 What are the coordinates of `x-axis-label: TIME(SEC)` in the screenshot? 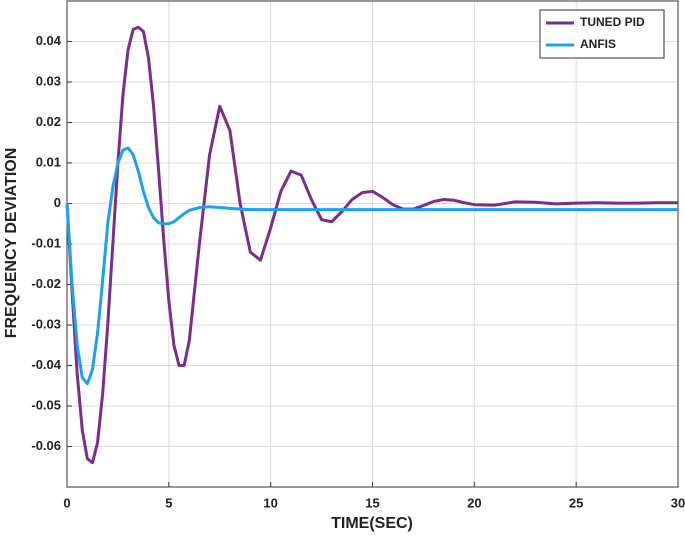 It's located at (372, 523).